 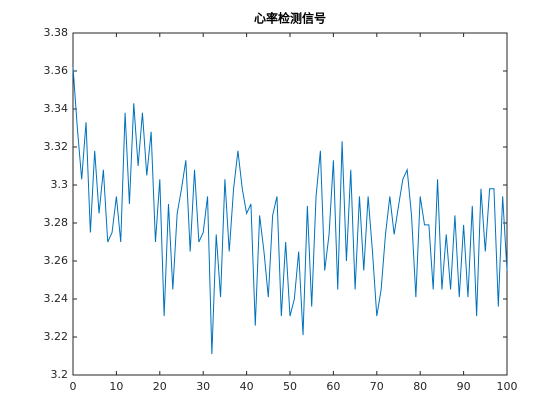 I want to click on y-tick-label: 3.2, so click(x=60, y=374).